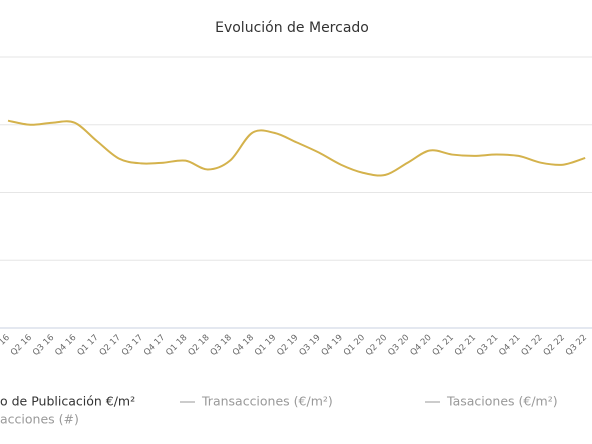  What do you see at coordinates (420, 345) in the screenshot?
I see `x-tick-label: Q4 20` at bounding box center [420, 345].